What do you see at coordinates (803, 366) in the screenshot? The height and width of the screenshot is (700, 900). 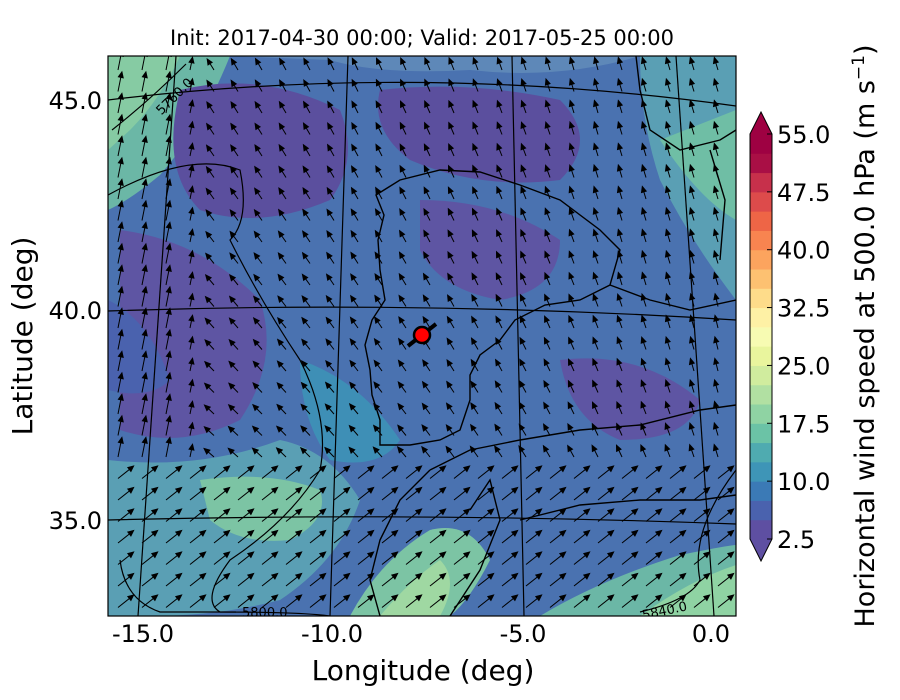 I see `colorbar-tick-label: 25.0` at bounding box center [803, 366].